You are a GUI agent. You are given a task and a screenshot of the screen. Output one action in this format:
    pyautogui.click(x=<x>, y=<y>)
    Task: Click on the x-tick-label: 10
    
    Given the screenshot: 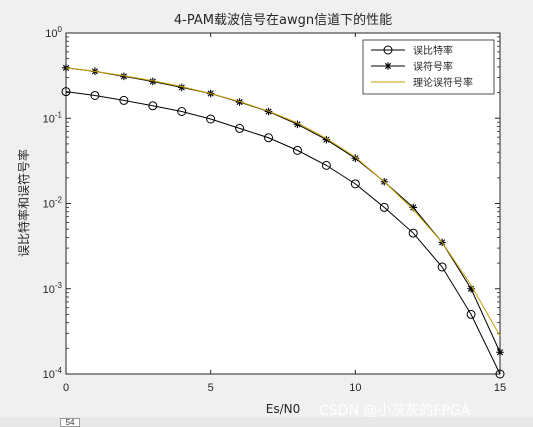 What is the action you would take?
    pyautogui.click(x=355, y=388)
    